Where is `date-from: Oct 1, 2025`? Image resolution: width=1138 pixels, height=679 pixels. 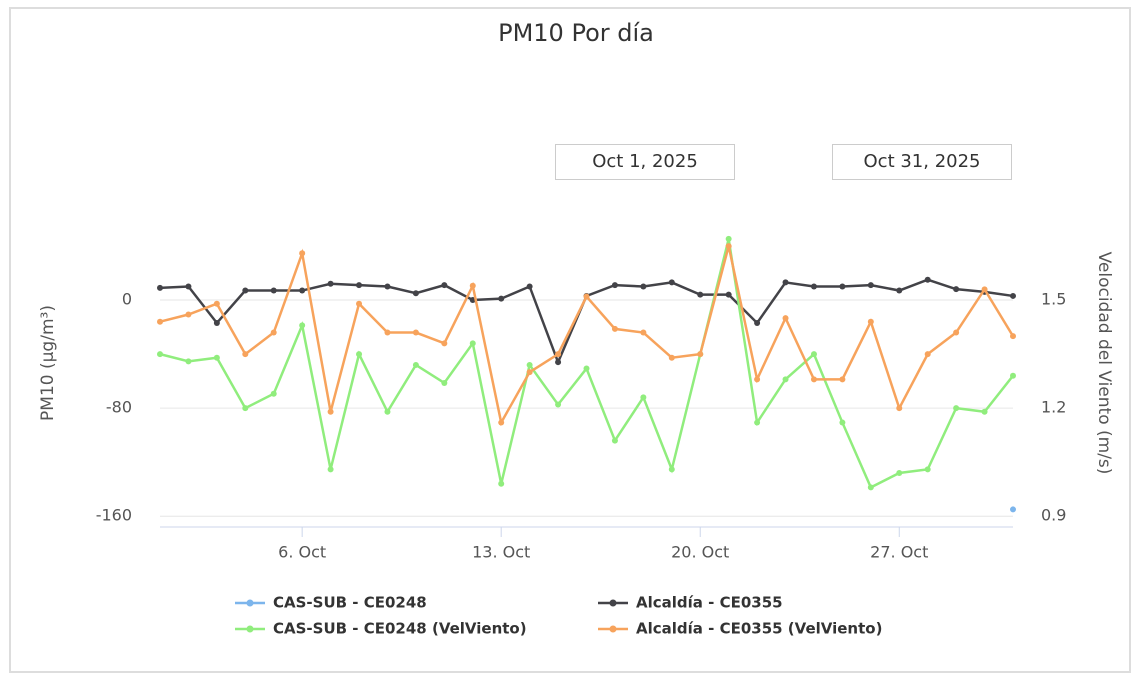
date-from: Oct 1, 2025 is located at coordinates (645, 162).